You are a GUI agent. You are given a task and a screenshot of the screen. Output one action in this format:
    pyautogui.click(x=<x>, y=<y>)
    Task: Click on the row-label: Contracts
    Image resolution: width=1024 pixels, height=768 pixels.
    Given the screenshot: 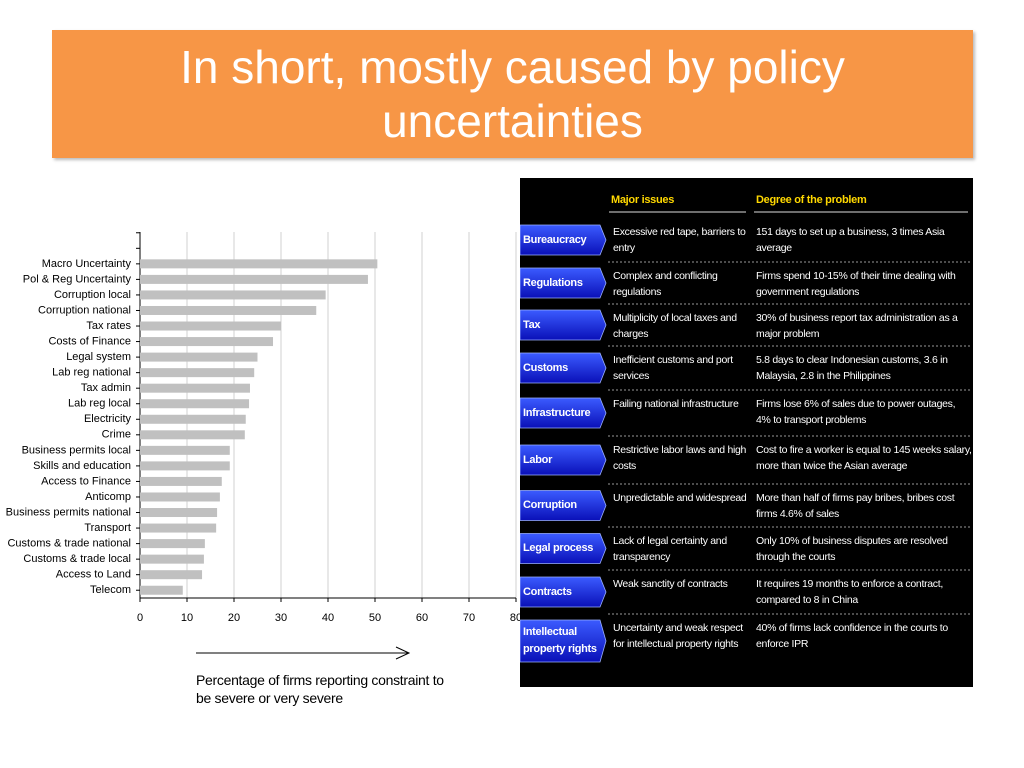 What is the action you would take?
    pyautogui.click(x=547, y=591)
    